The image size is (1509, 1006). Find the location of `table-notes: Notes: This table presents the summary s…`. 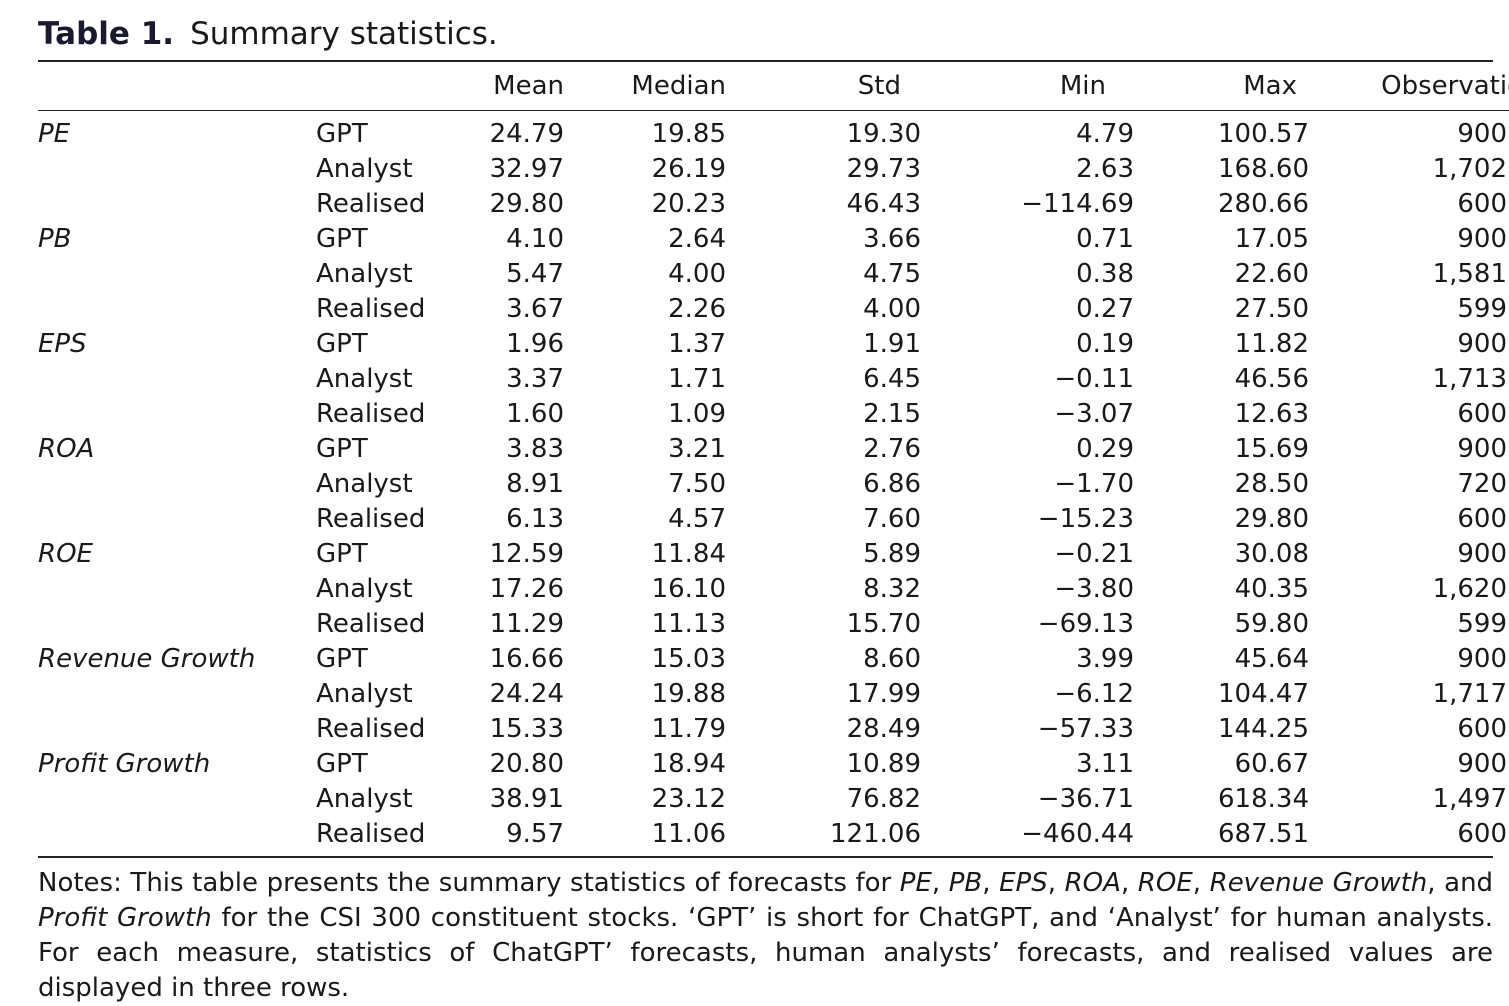

table-notes: Notes: This table presents the summary s… is located at coordinates (765, 936).